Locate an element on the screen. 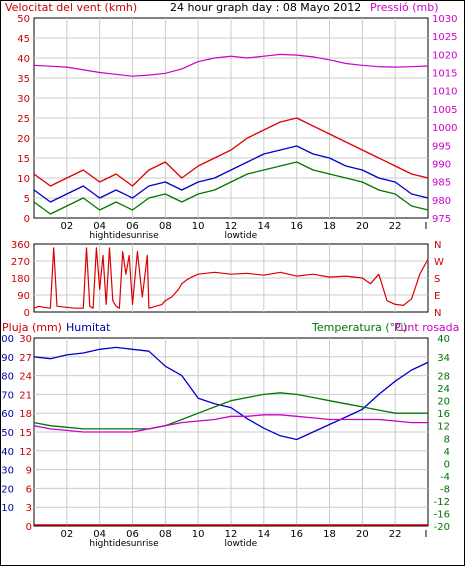 The image size is (465, 566). p1-hour-tick: 18 is located at coordinates (329, 226).